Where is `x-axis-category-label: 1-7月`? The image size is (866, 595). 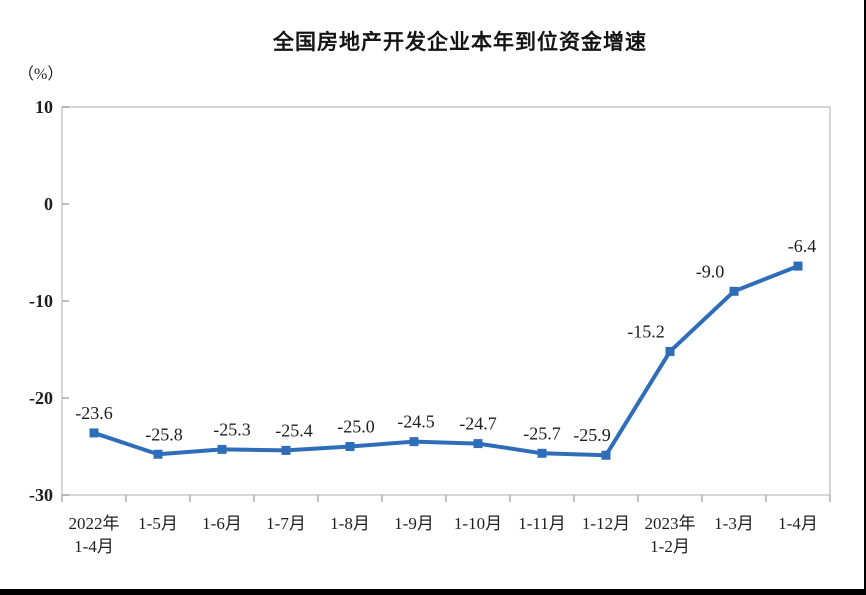 x-axis-category-label: 1-7月 is located at coordinates (286, 523).